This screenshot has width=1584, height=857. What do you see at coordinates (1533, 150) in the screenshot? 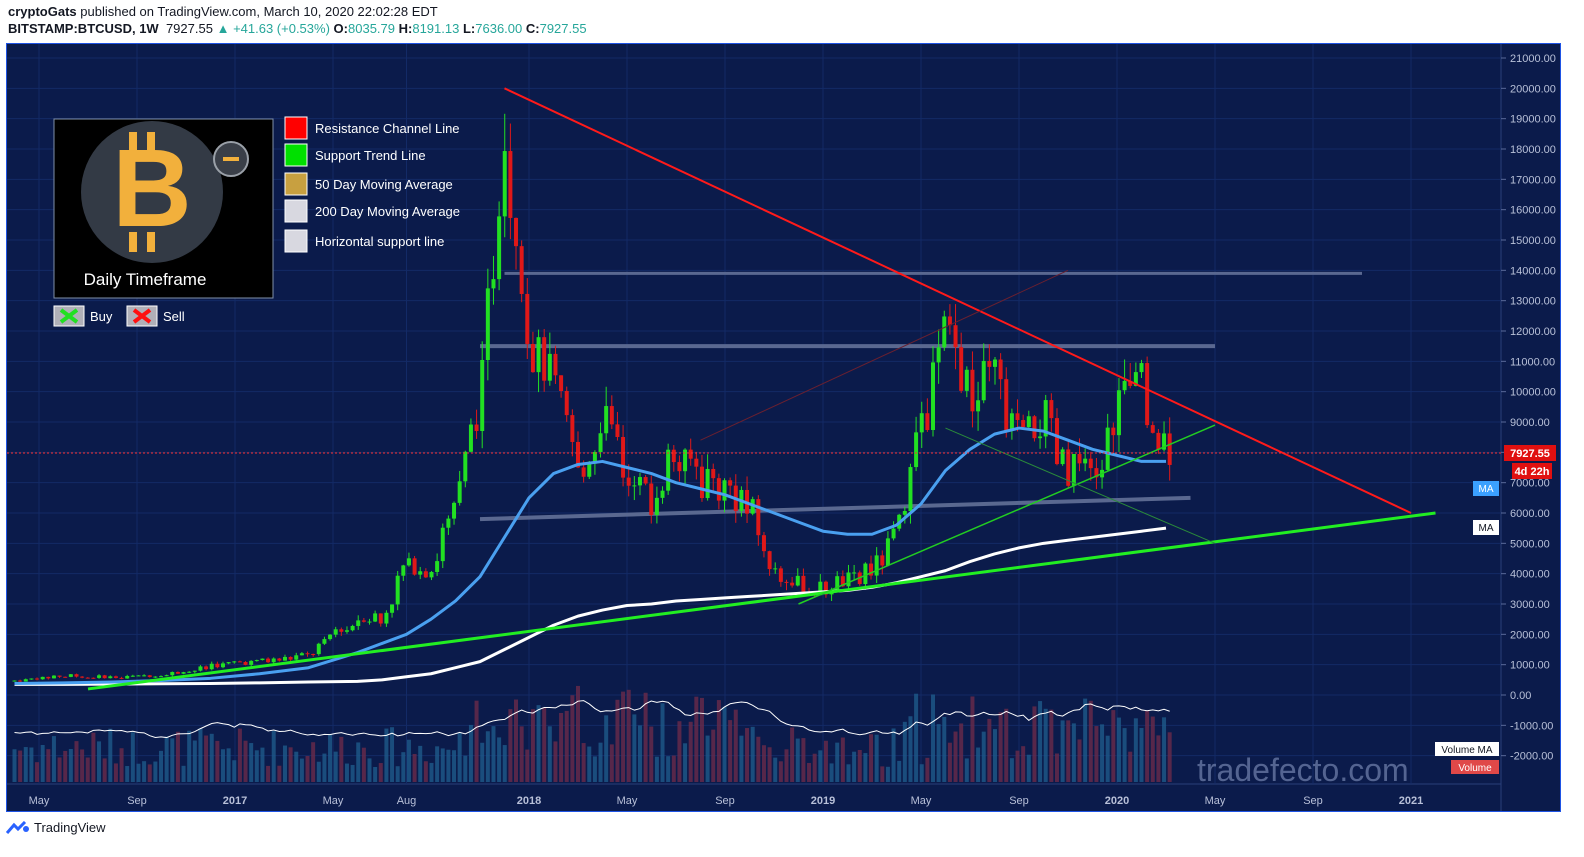
I see `y-tick-label: 18000.00` at bounding box center [1533, 150].